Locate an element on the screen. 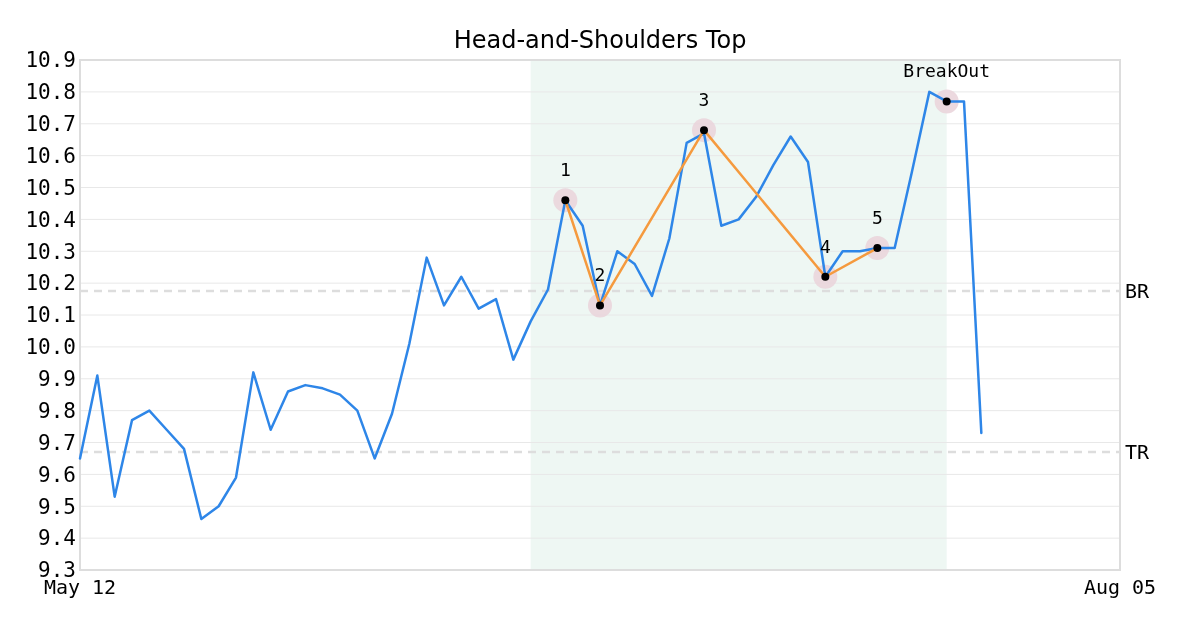  annotation: BreakOut is located at coordinates (947, 71).